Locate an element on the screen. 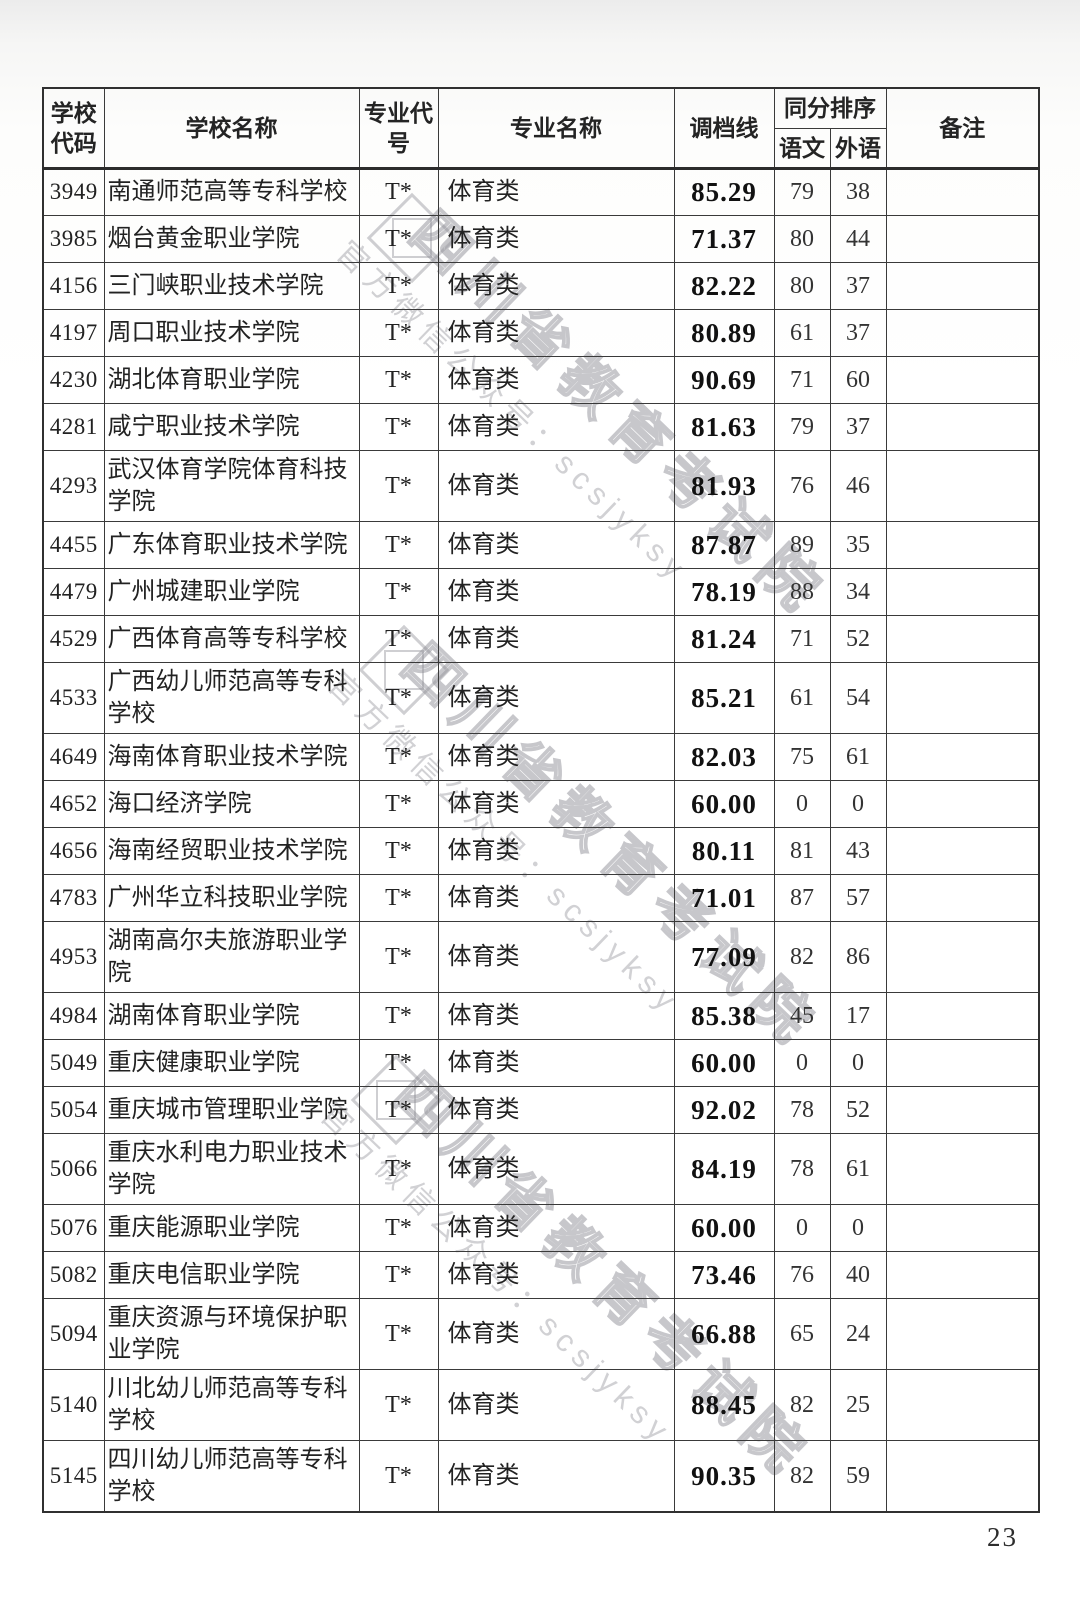  school-code-cell: 4281 is located at coordinates (73, 426).